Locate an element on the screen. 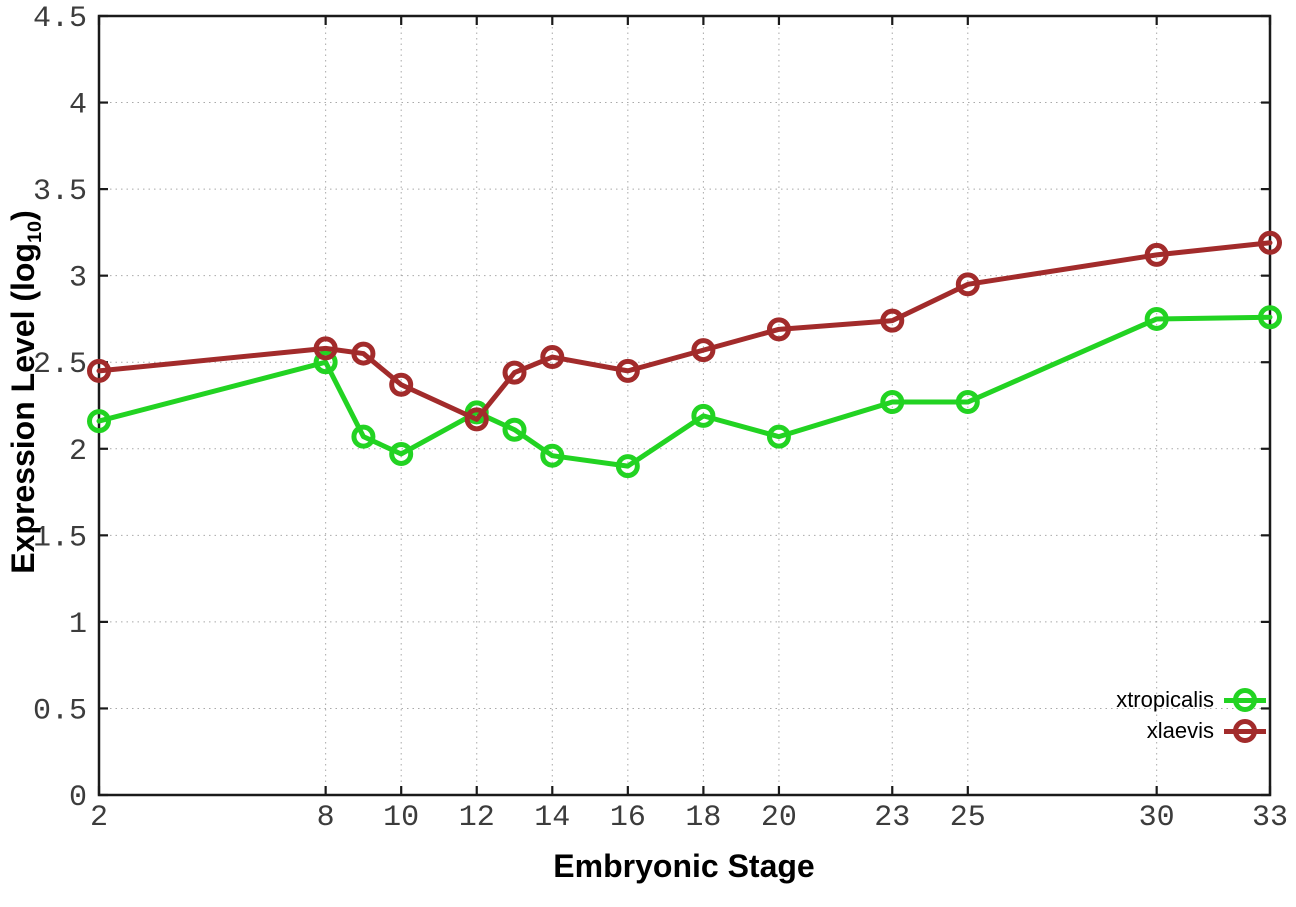 The width and height of the screenshot is (1296, 907). y-axis-title-main: Expression Level (log is located at coordinates (22, 408).